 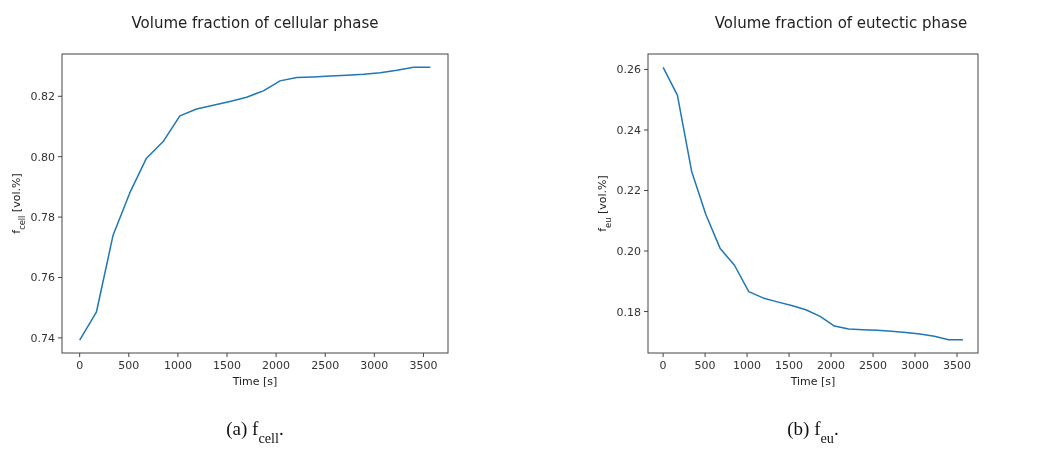 What do you see at coordinates (628, 252) in the screenshot?
I see `y-tick-label: 0.20` at bounding box center [628, 252].